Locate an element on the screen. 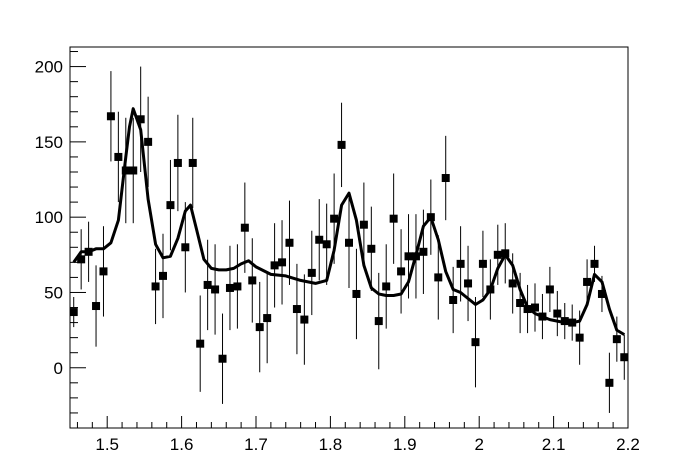  x-tick-label: 2.1 is located at coordinates (554, 444).